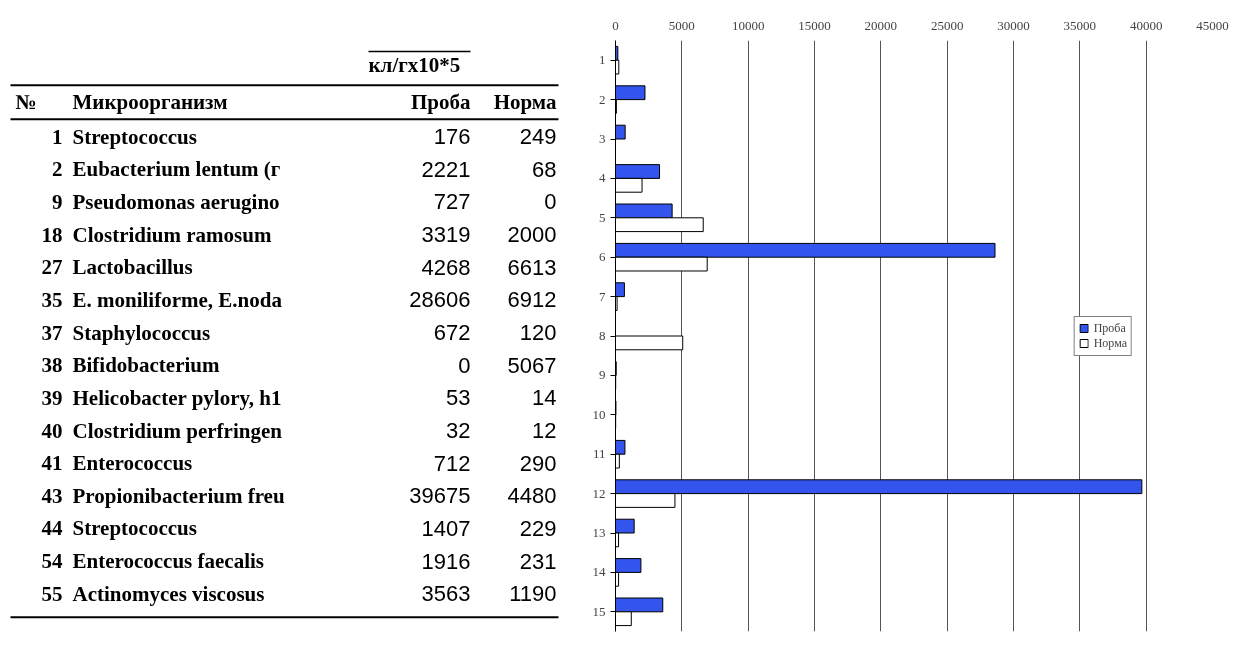 The image size is (1243, 646). I want to click on text: Проба, so click(440, 101).